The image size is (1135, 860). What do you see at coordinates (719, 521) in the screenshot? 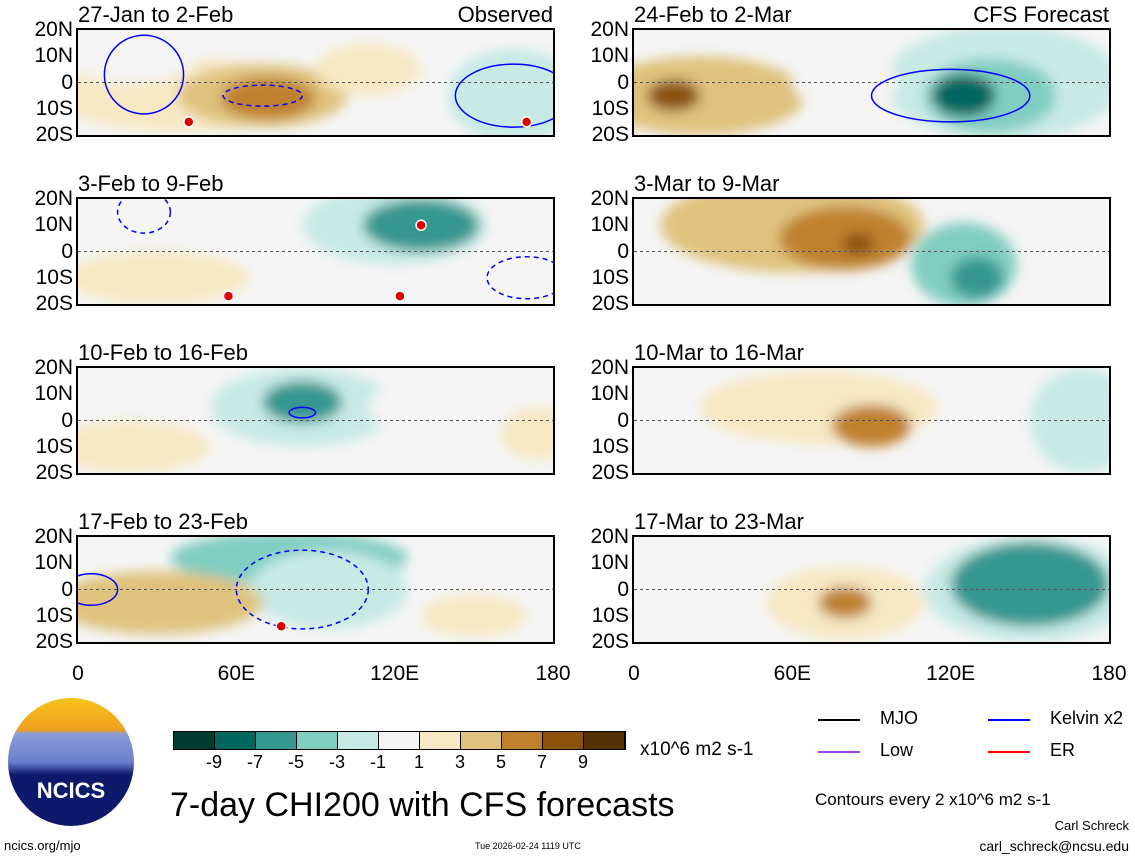
I see `panel-title: 17-Mar to 23-Mar` at bounding box center [719, 521].